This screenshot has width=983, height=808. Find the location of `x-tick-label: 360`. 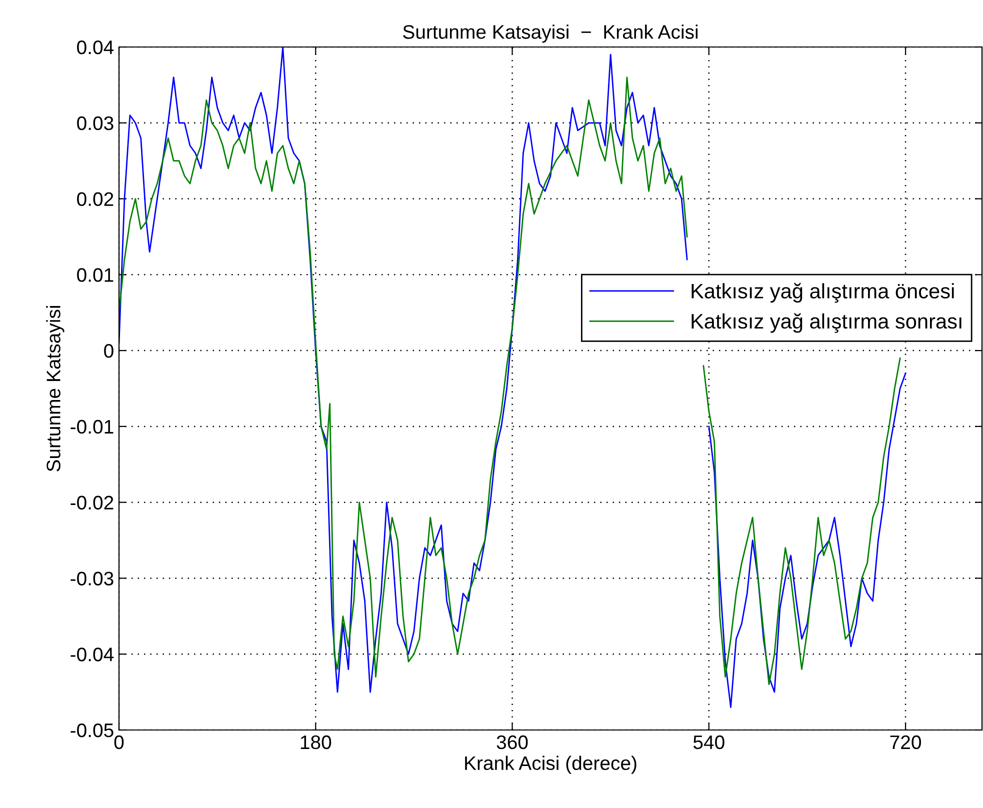

x-tick-label: 360 is located at coordinates (512, 742).